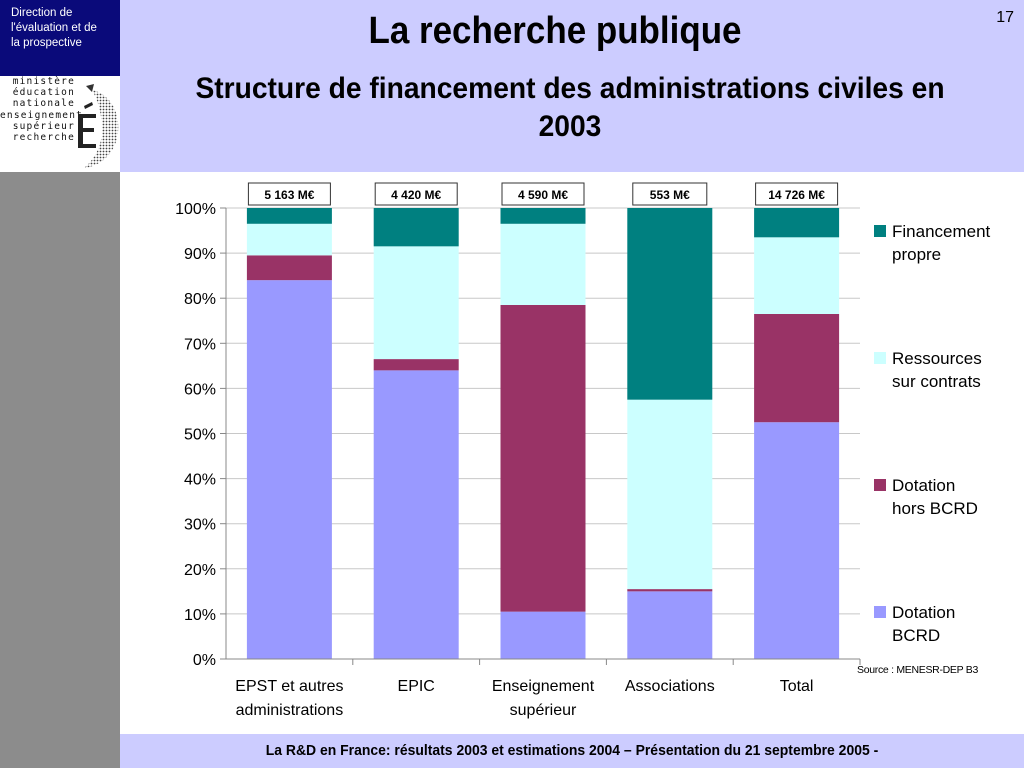 The height and width of the screenshot is (768, 1024). What do you see at coordinates (941, 231) in the screenshot?
I see `legend-label-line: Financement` at bounding box center [941, 231].